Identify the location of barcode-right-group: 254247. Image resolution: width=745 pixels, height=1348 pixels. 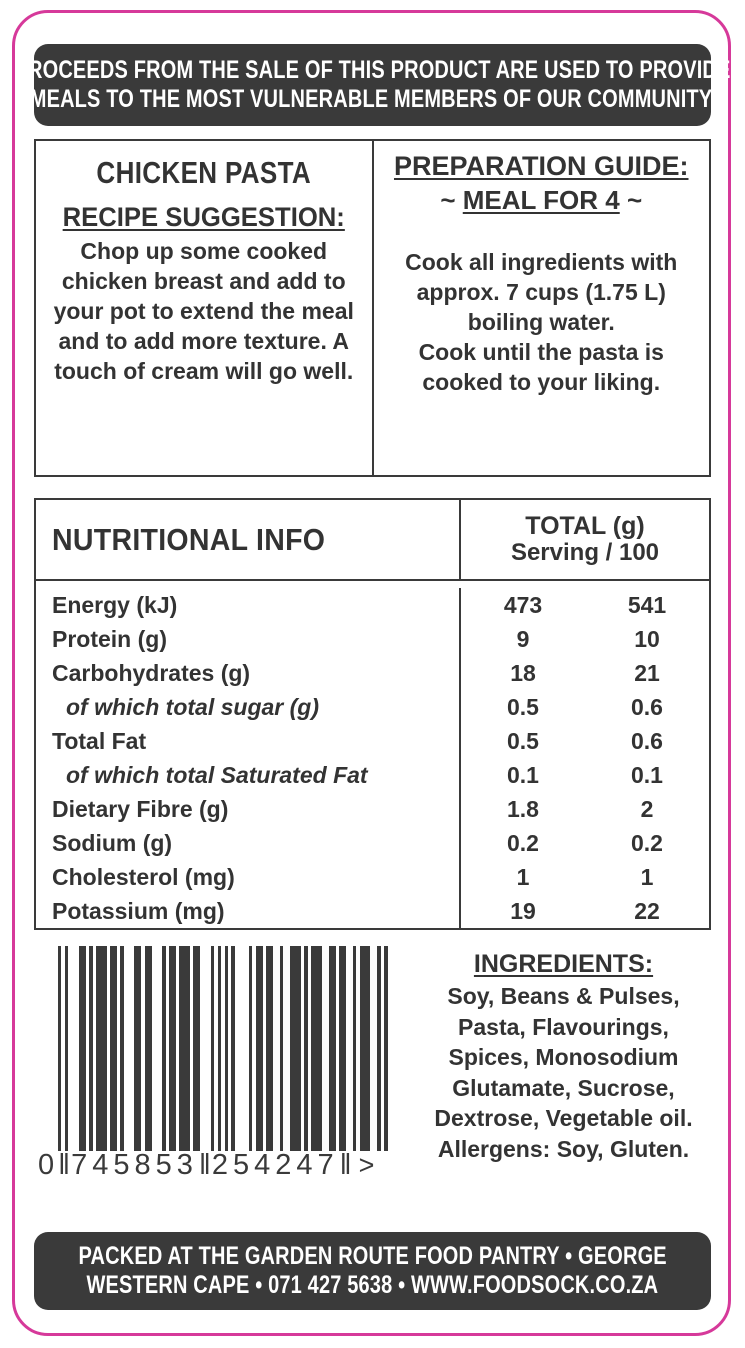
(275, 1165).